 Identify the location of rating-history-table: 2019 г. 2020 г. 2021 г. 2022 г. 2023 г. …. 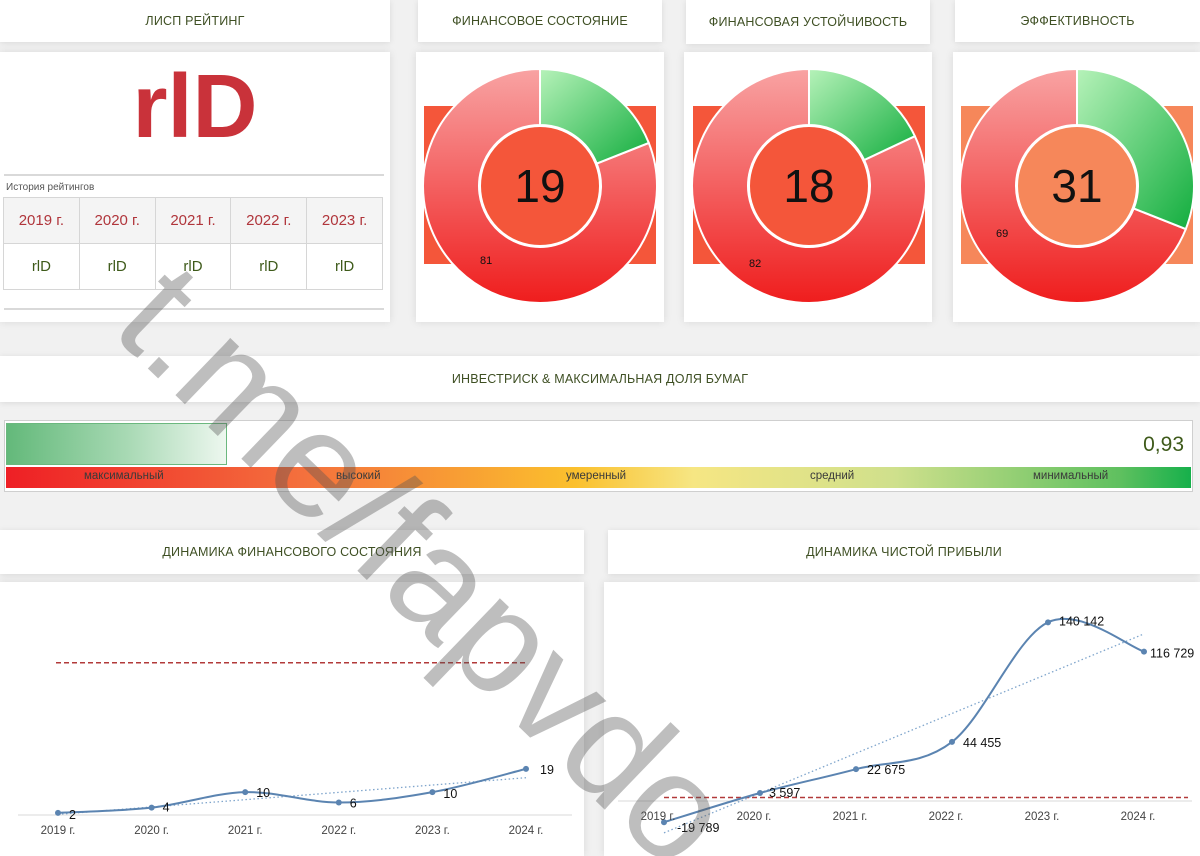
(193, 243).